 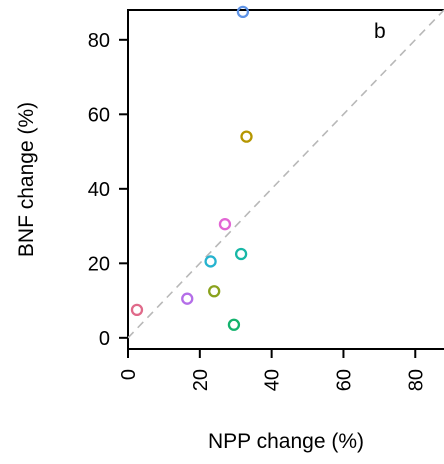 What do you see at coordinates (104, 339) in the screenshot?
I see `y-tick-label-0: 0` at bounding box center [104, 339].